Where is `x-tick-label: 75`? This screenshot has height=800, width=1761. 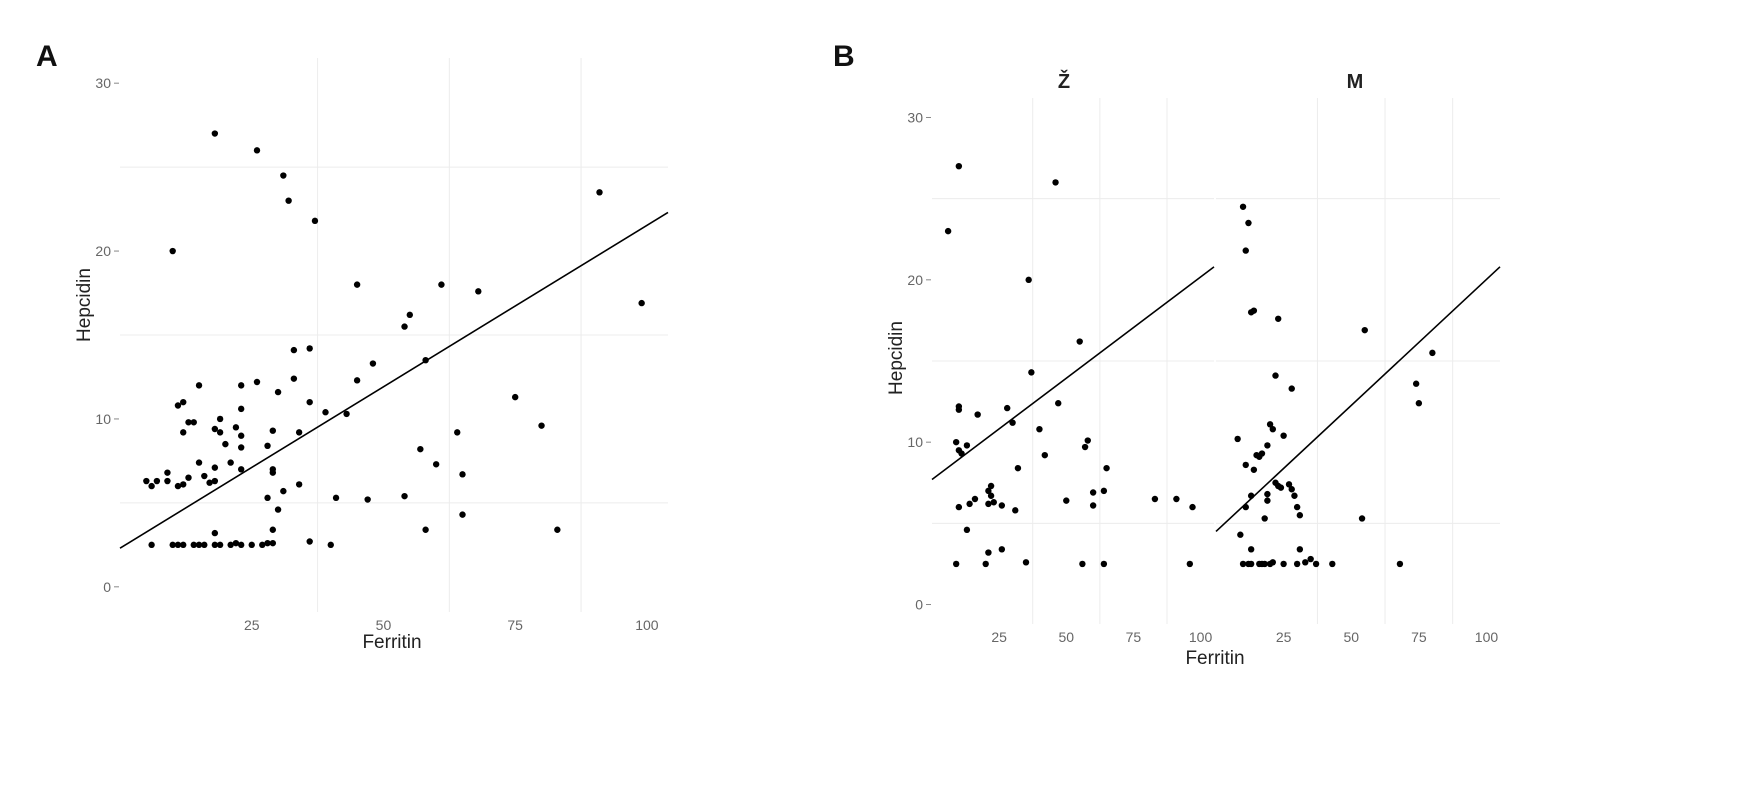
x-tick-label: 75 is located at coordinates (1419, 637).